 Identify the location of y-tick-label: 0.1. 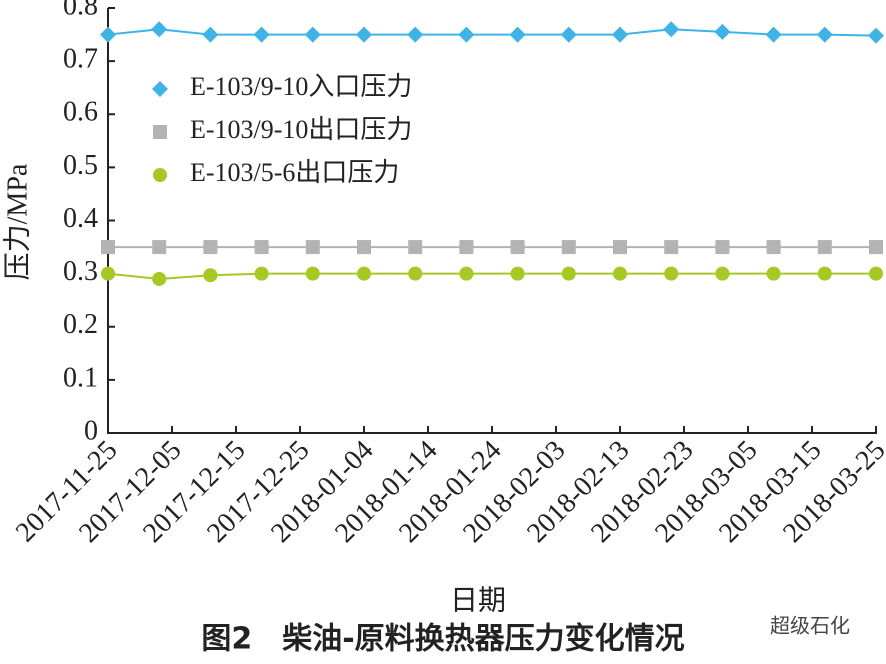
(80, 377).